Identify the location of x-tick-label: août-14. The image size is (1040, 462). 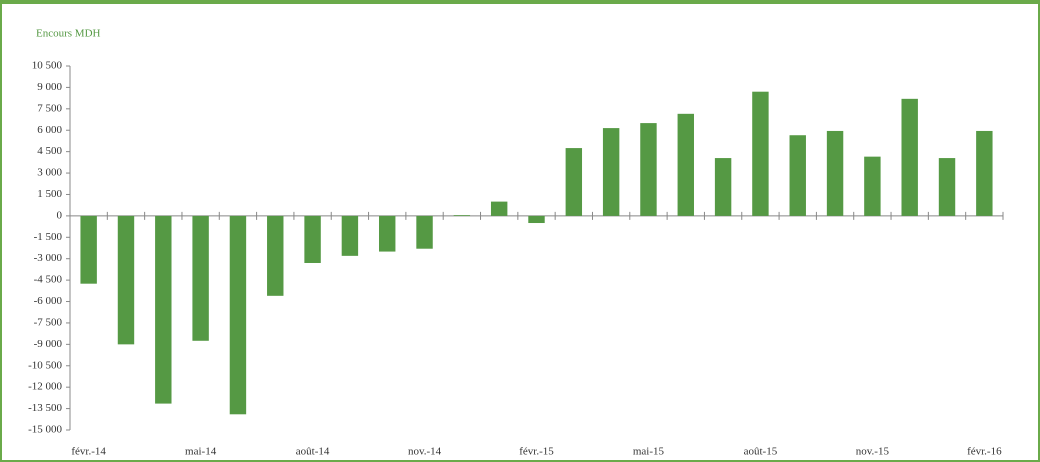
(313, 452).